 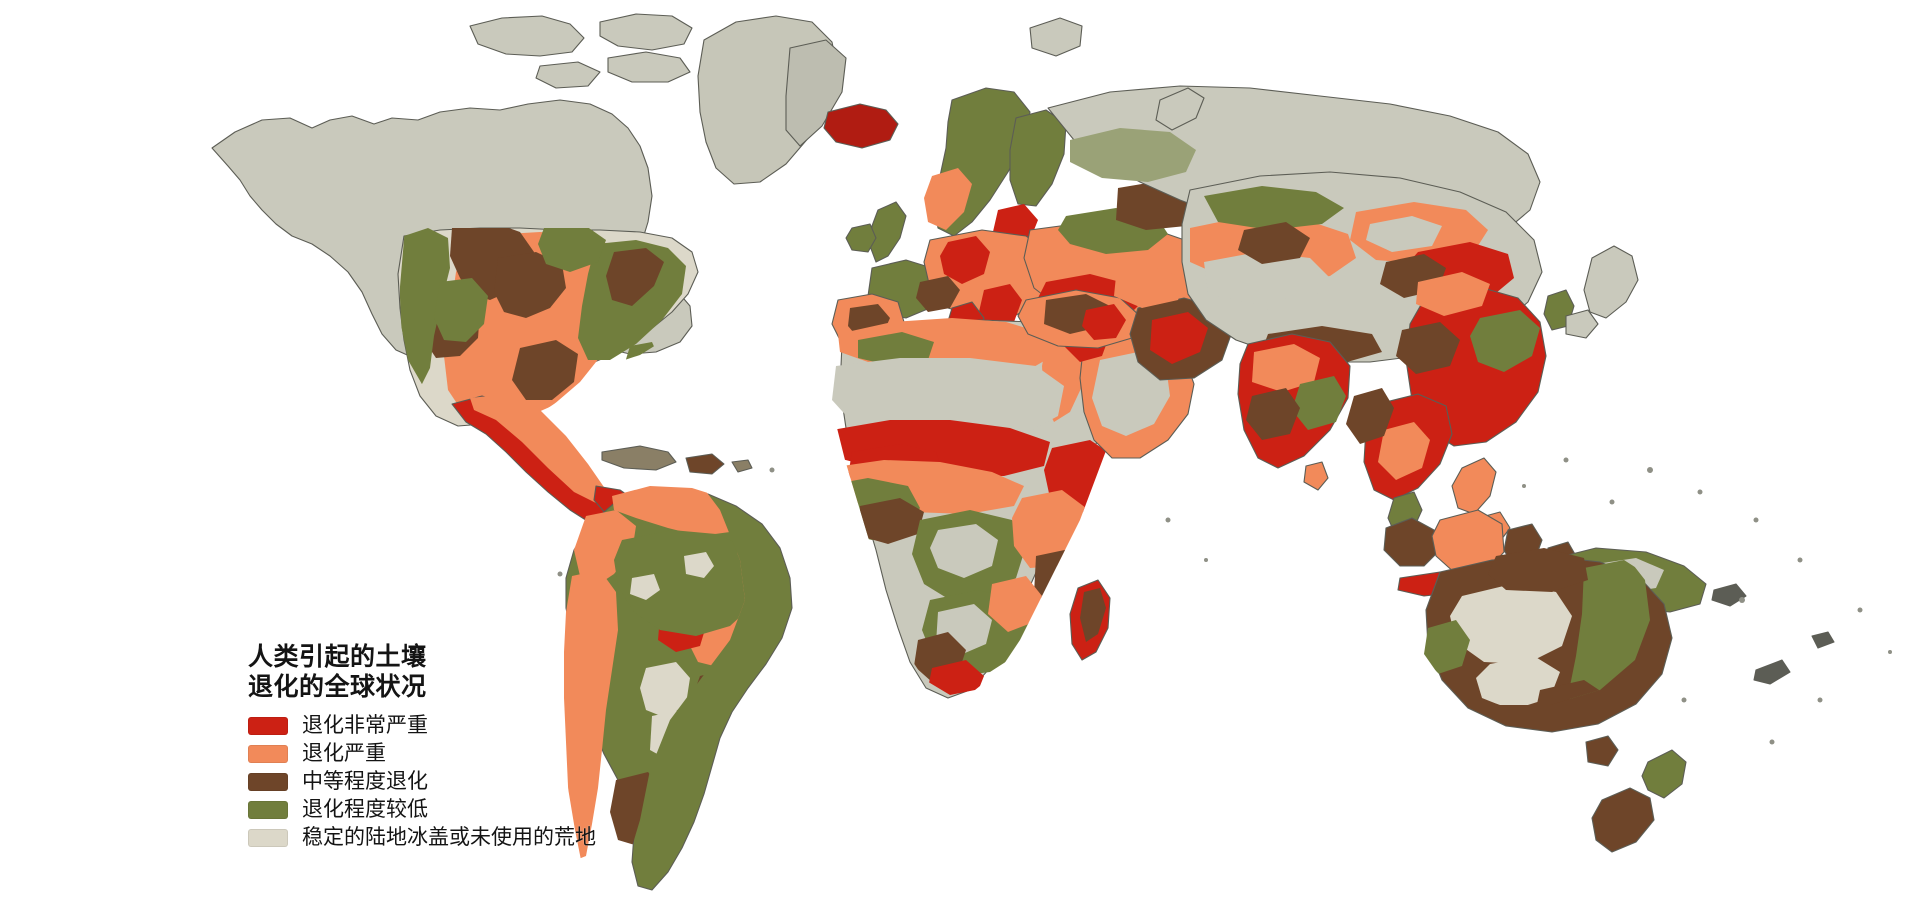 What do you see at coordinates (268, 782) in the screenshot?
I see `legend-swatch-moderate` at bounding box center [268, 782].